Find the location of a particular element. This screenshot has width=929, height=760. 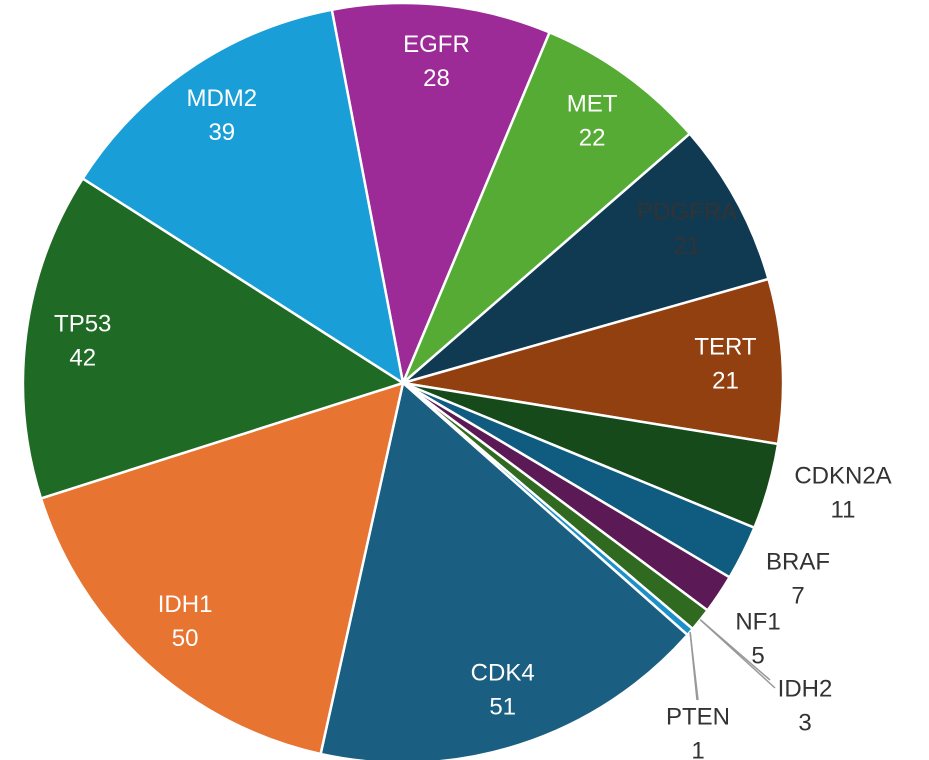

slice-value: 11 is located at coordinates (843, 509).